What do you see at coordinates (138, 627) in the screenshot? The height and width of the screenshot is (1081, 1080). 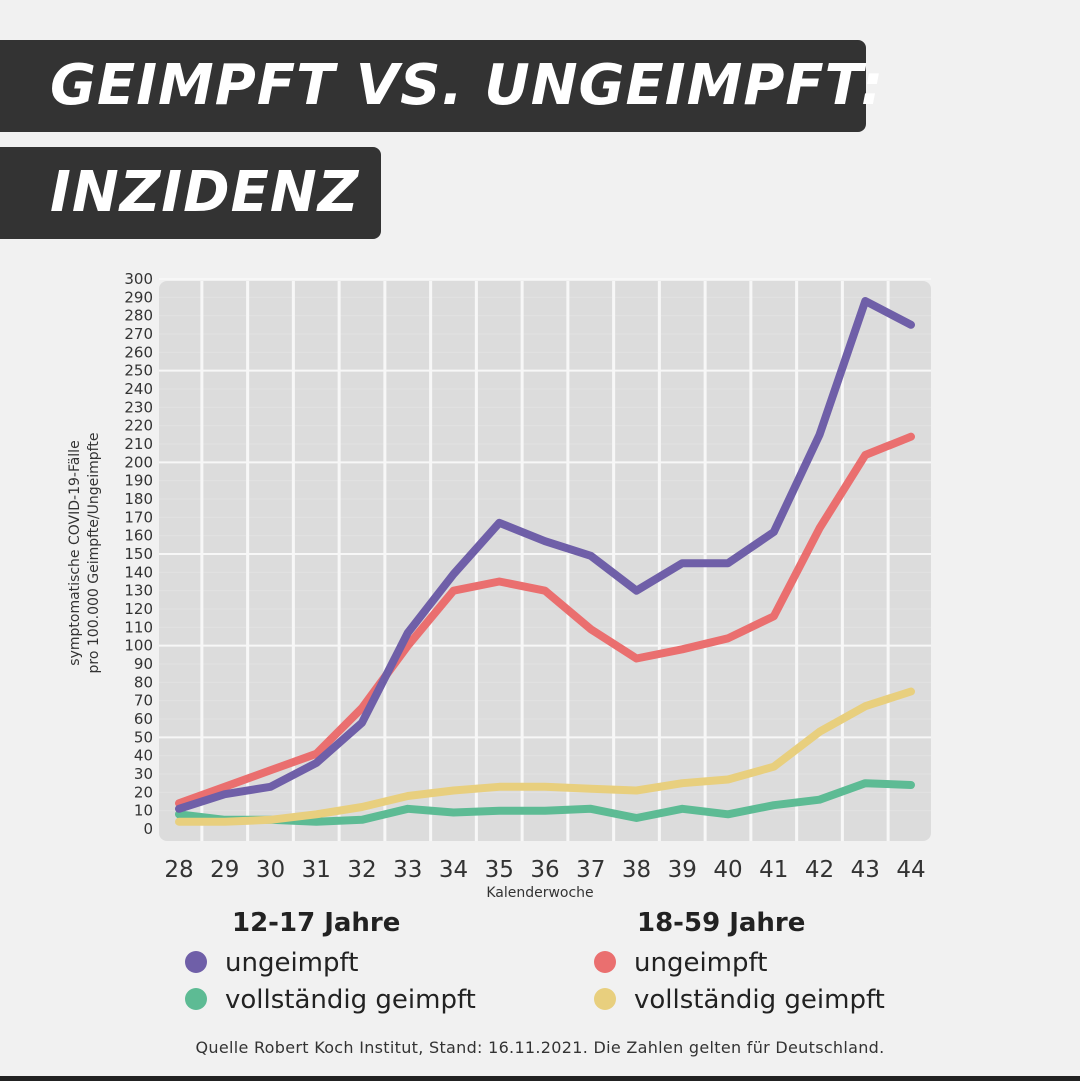 I see `y-tick-label: 110` at bounding box center [138, 627].